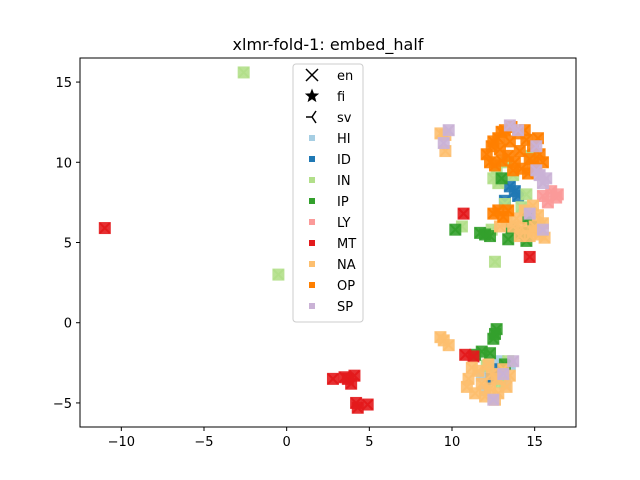  Describe the element at coordinates (312, 75) in the screenshot. I see `x-marker-icon` at that location.